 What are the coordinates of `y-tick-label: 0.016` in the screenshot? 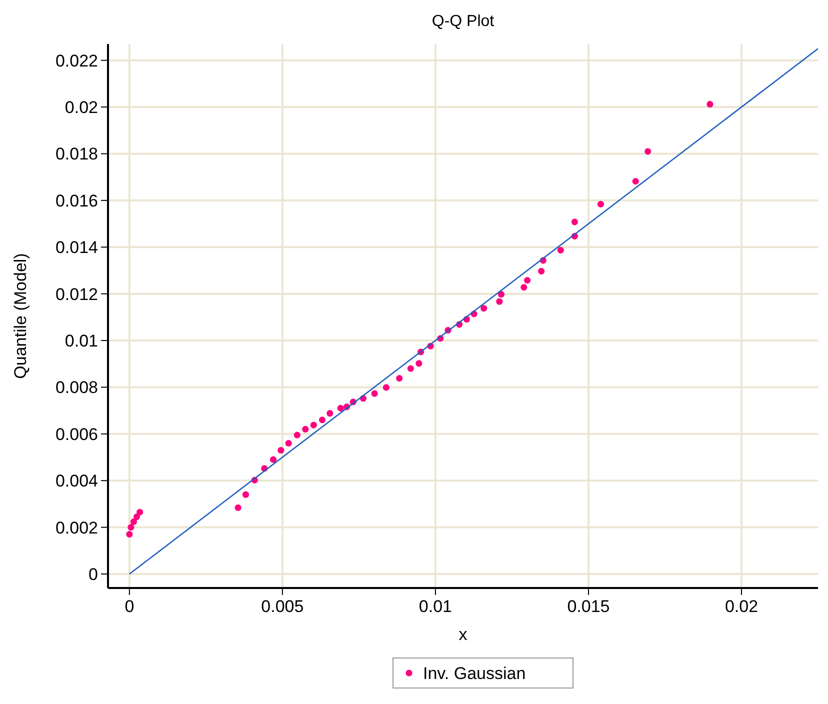 It's located at (76, 200).